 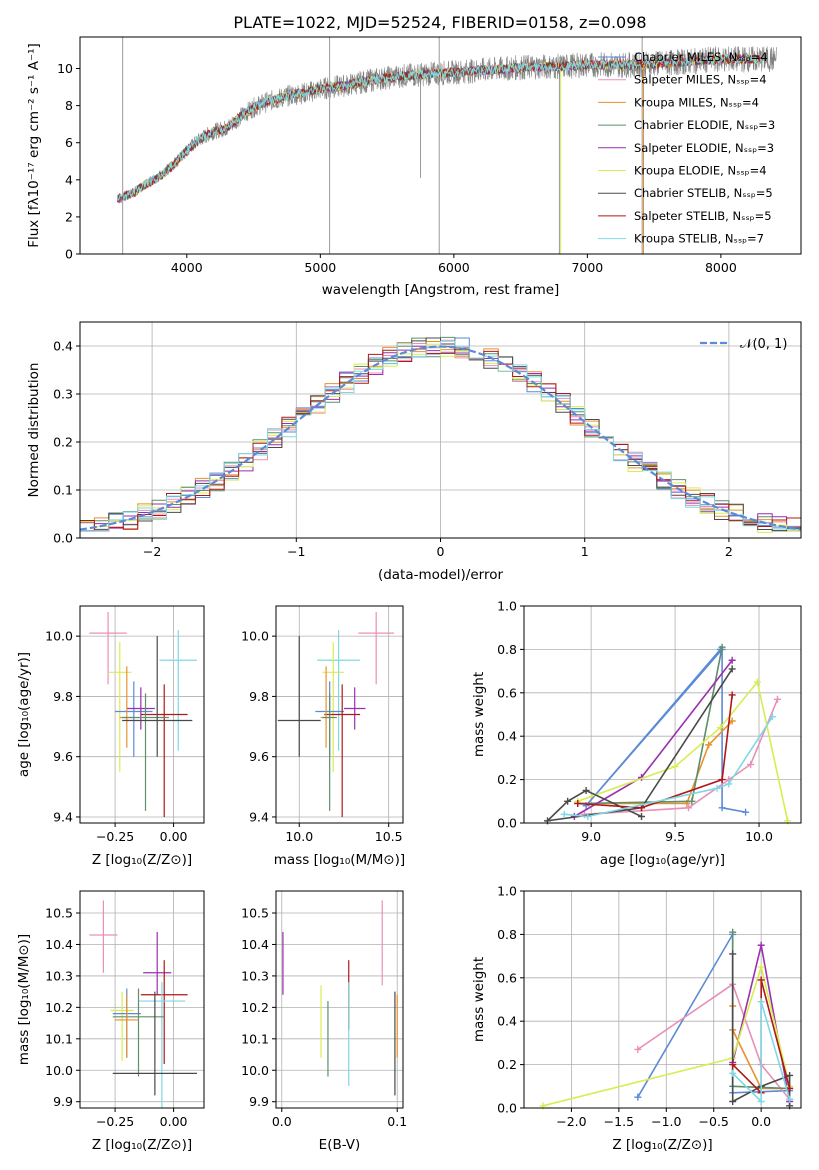 What do you see at coordinates (187, 267) in the screenshot?
I see `x-tick-label: 4000` at bounding box center [187, 267].